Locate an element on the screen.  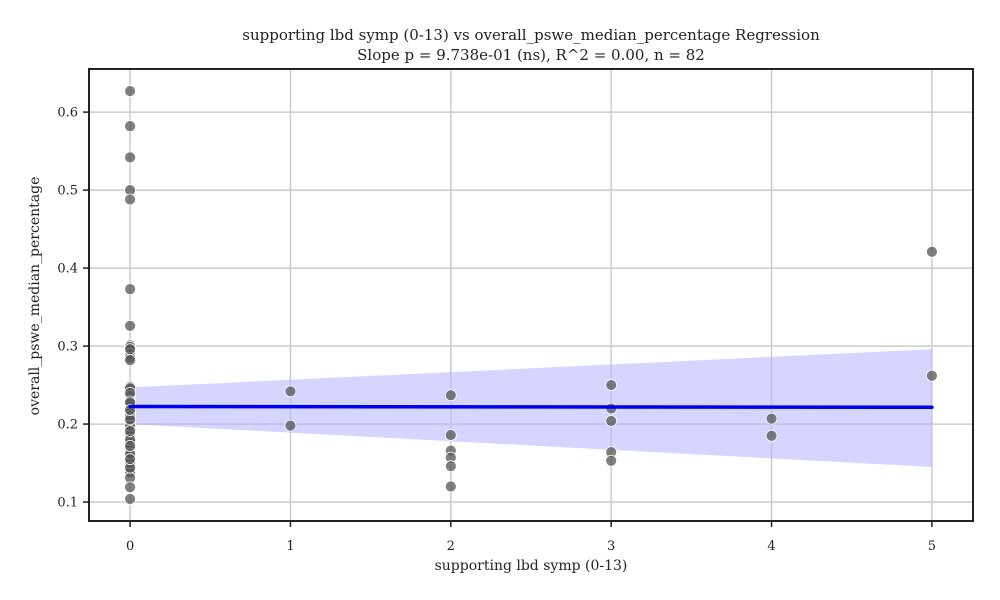
x-tick-label-3: 3 is located at coordinates (611, 546).